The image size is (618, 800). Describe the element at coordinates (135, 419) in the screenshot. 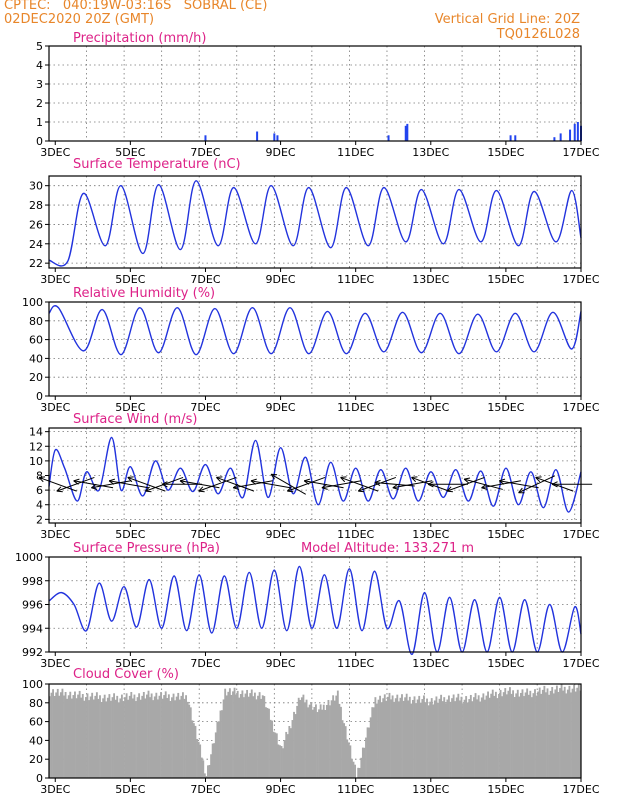

I see `panel-title-3: Surface Wind (m/s)` at that location.